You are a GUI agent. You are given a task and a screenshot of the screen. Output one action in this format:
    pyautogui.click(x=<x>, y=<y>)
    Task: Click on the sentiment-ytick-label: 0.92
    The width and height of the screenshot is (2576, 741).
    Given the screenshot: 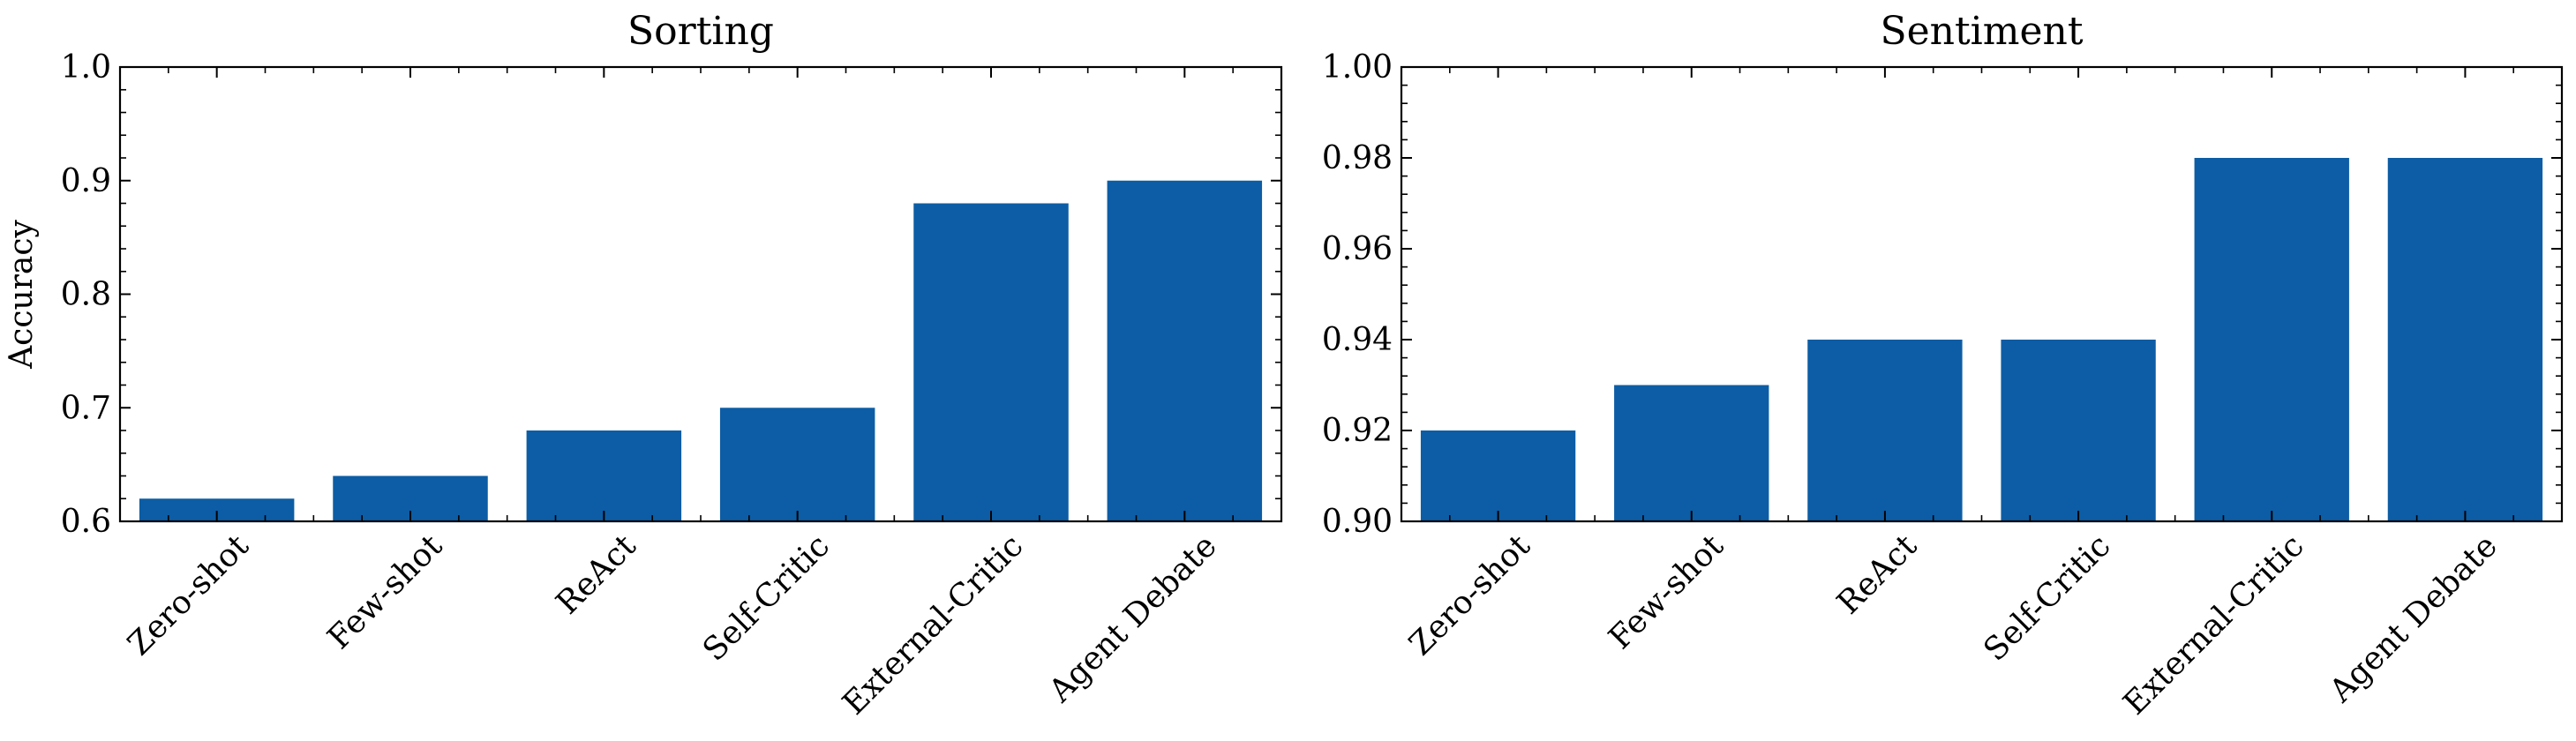 What is the action you would take?
    pyautogui.click(x=1357, y=431)
    